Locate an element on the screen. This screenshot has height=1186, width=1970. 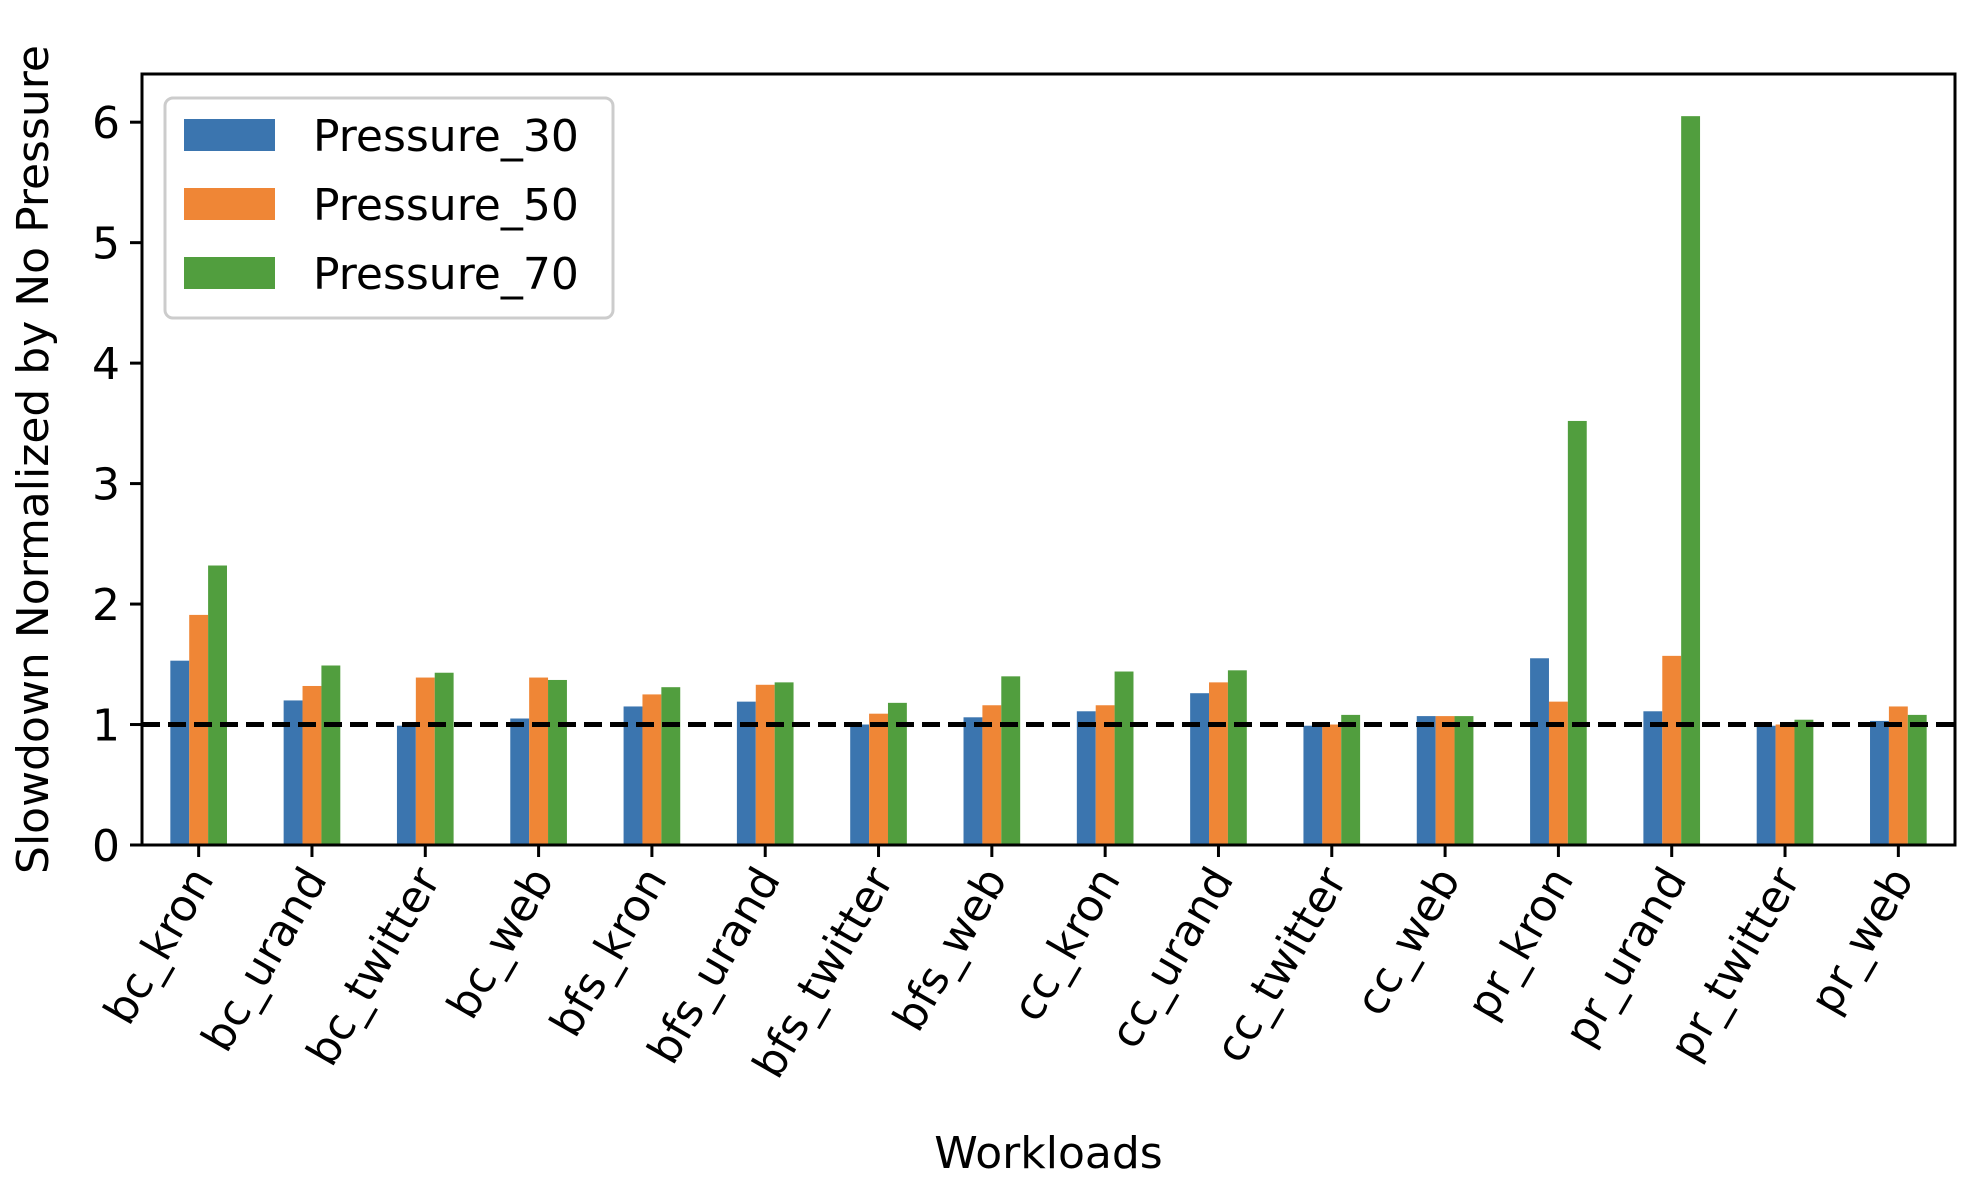
bar-Pressure_30-bfs_web is located at coordinates (973, 781).